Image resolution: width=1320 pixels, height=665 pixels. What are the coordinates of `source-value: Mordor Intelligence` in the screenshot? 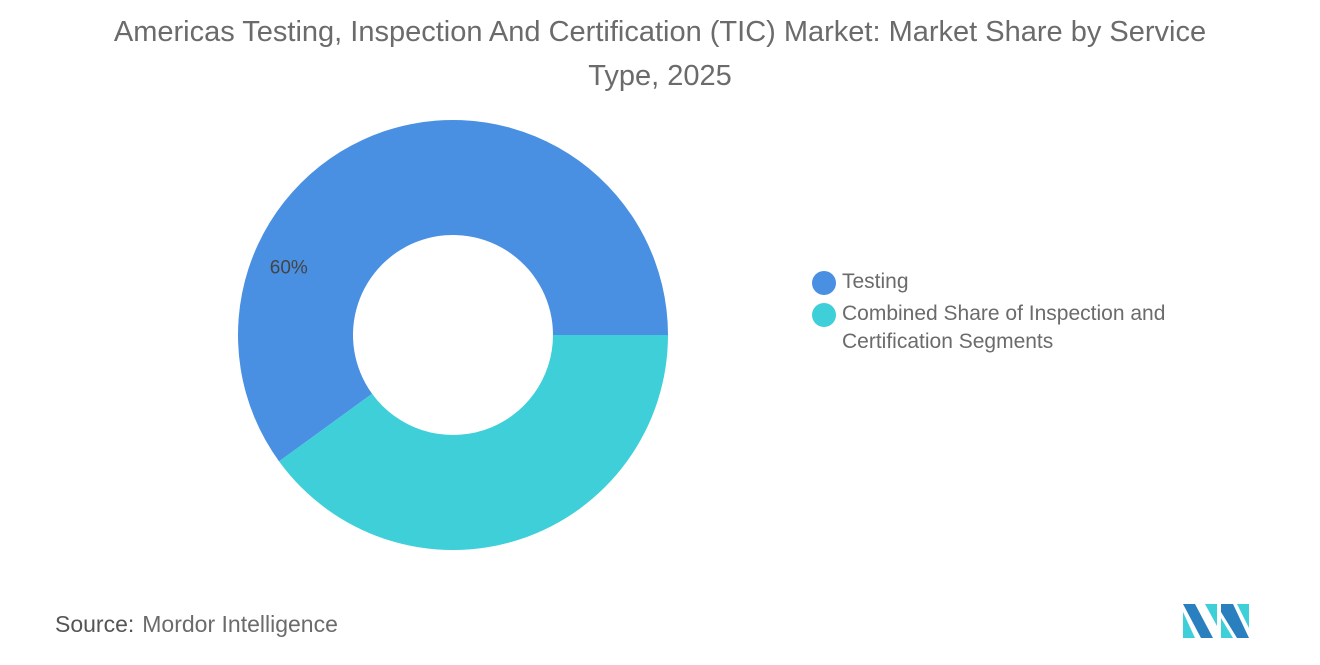 It's located at (240, 624).